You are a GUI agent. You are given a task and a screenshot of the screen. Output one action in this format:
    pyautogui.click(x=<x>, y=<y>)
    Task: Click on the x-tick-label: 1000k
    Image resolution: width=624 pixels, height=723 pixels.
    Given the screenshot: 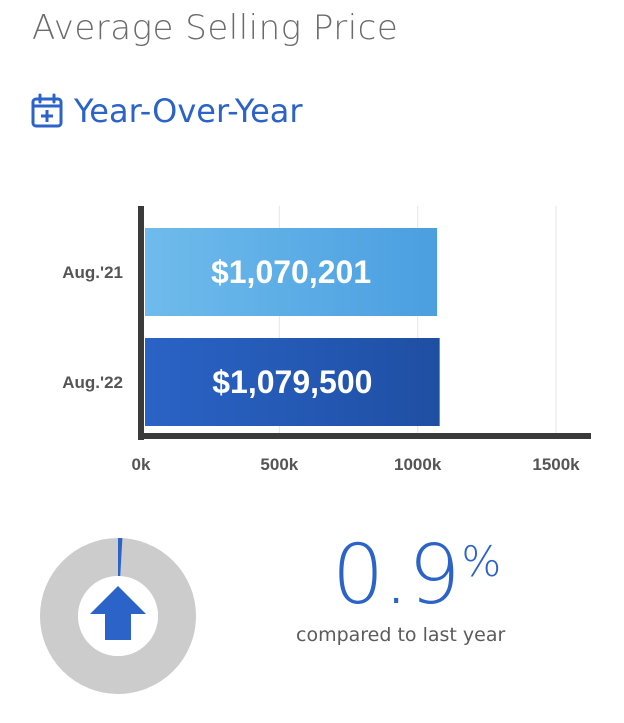 What is the action you would take?
    pyautogui.click(x=418, y=464)
    